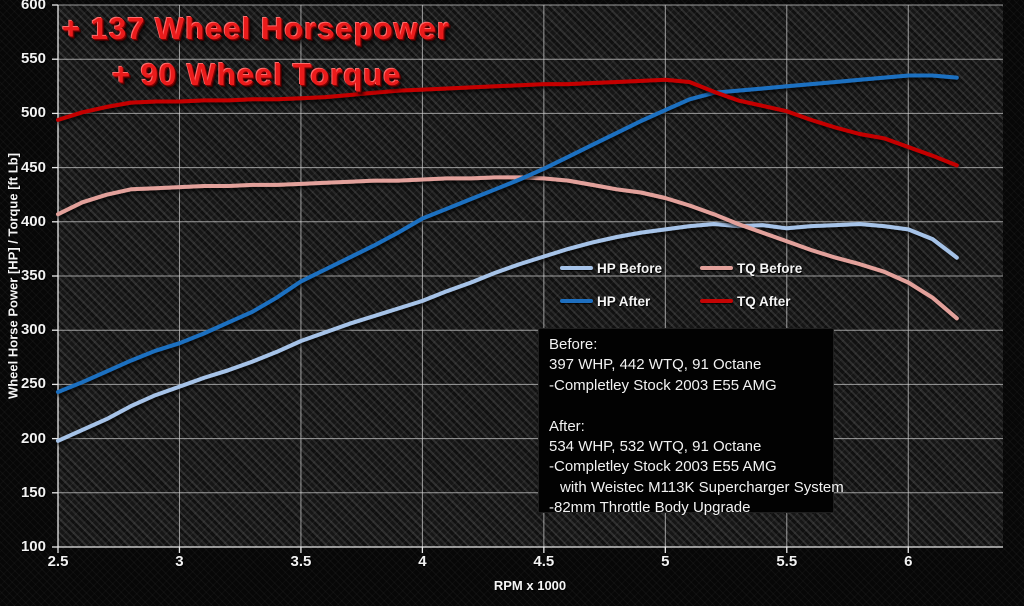  Describe the element at coordinates (576, 301) in the screenshot. I see `hp-after-line-swatch` at that location.